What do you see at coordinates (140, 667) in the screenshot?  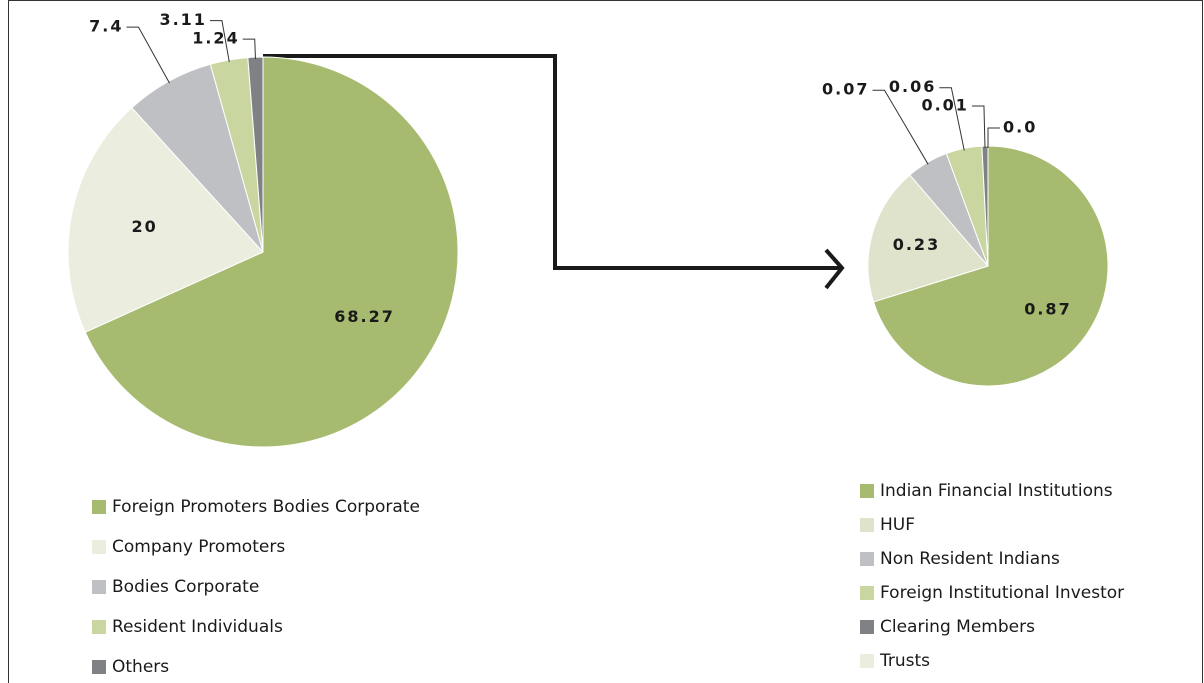 I see `legend-label: Others` at bounding box center [140, 667].